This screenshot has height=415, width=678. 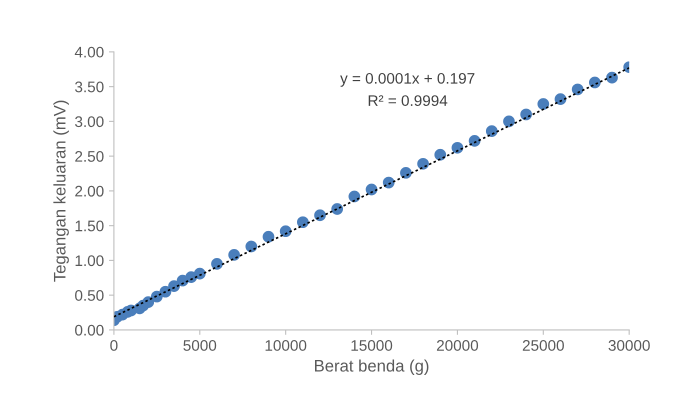 What do you see at coordinates (89, 87) in the screenshot?
I see `y-tick-label: 3.50` at bounding box center [89, 87].